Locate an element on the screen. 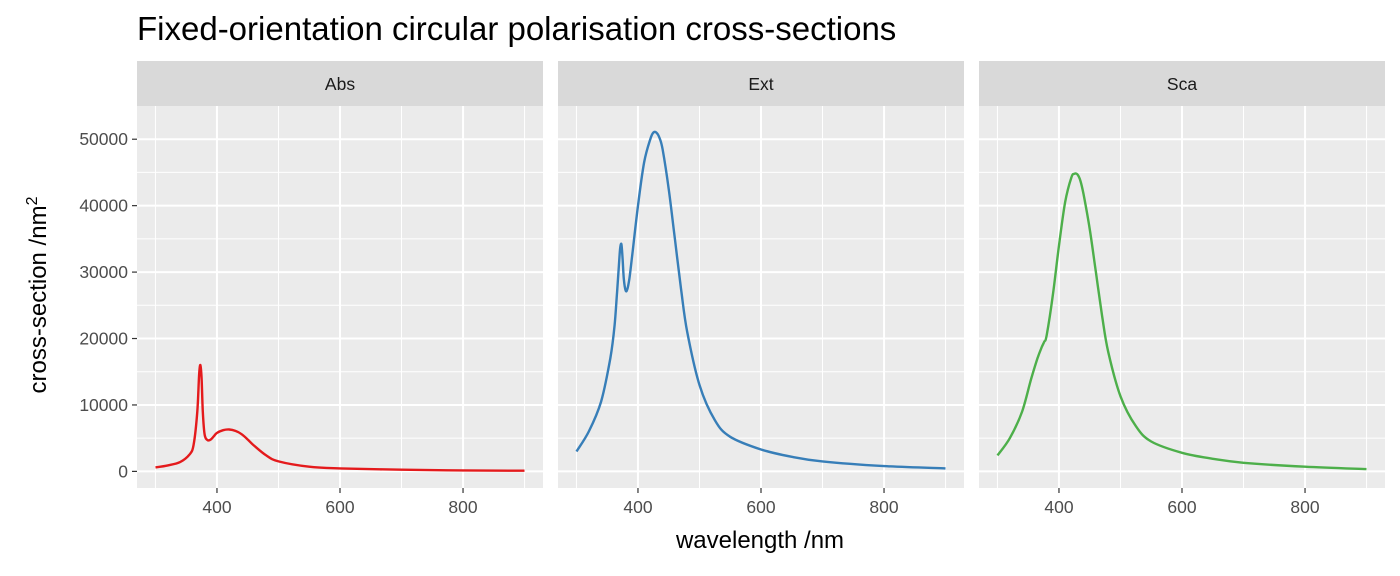 The height and width of the screenshot is (576, 1400). y-tick-label: 20000 is located at coordinates (103, 339).